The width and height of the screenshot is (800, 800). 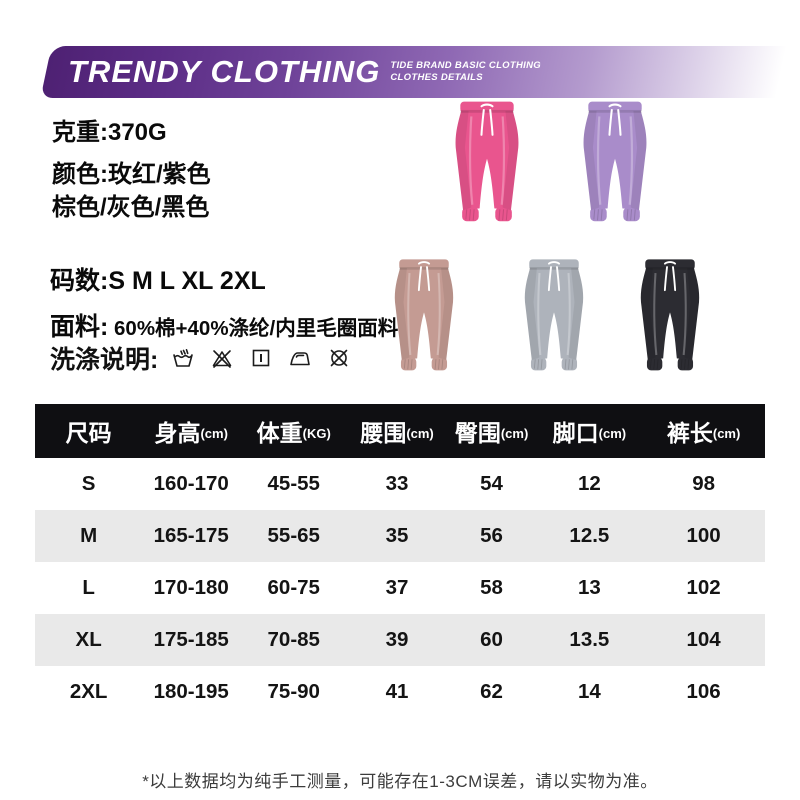 What do you see at coordinates (191, 433) in the screenshot?
I see `header-height: 身高 (cm)` at bounding box center [191, 433].